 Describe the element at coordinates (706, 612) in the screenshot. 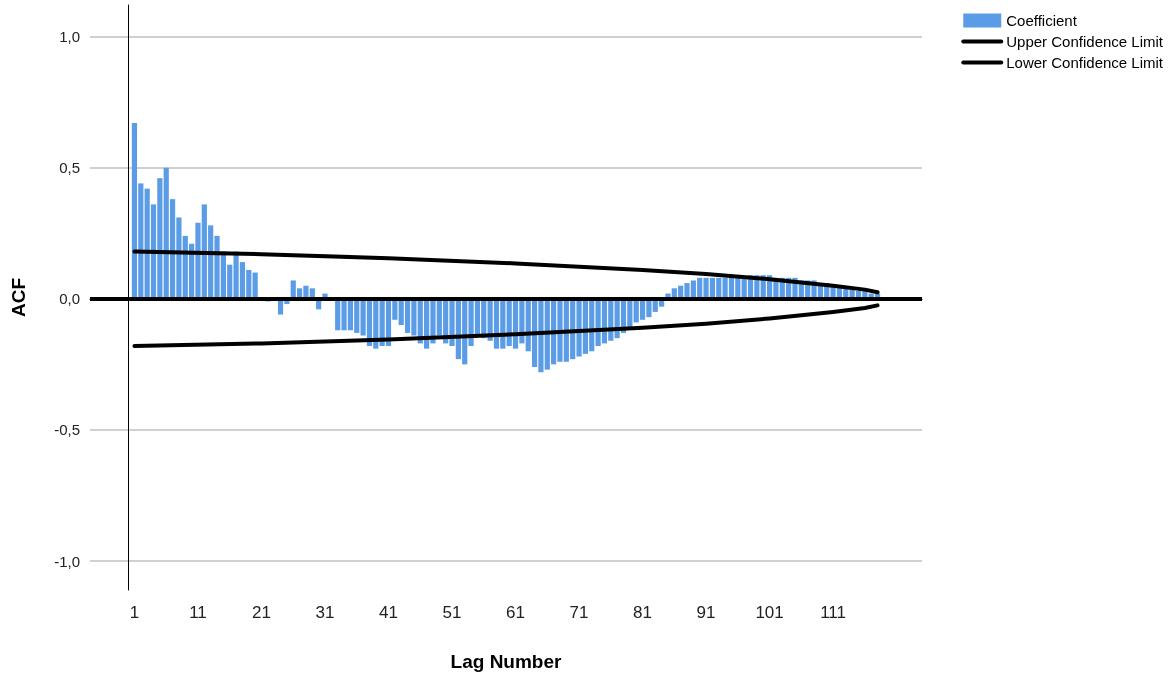

I see `x-tick-label: 91` at that location.